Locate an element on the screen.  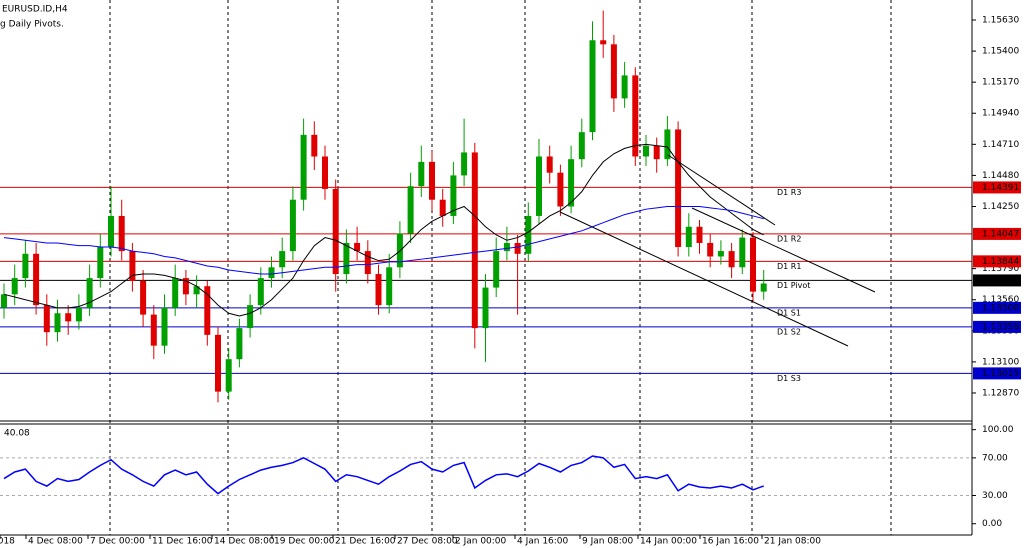
y-tick-label: 1.14940 is located at coordinates (1000, 114).